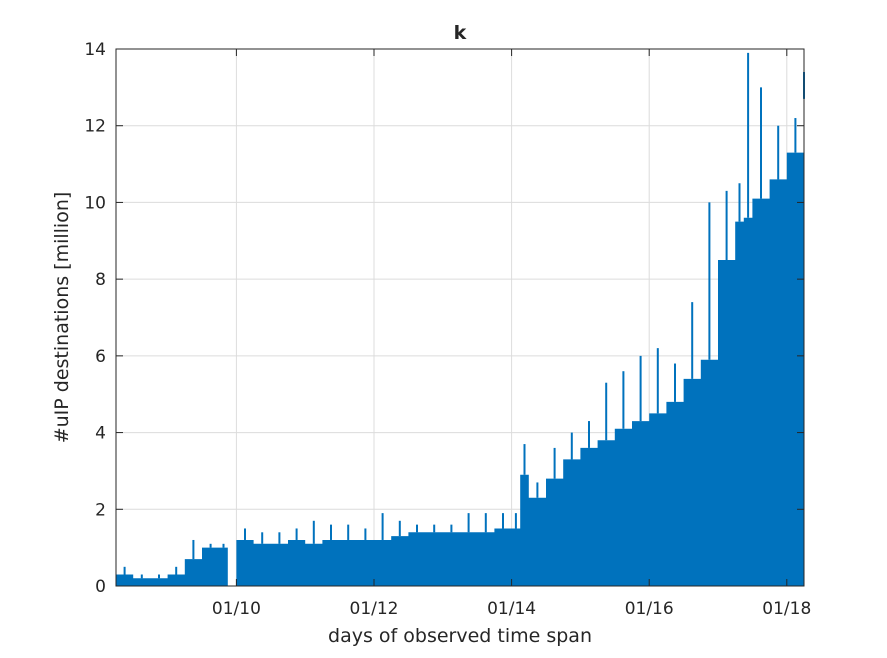  Describe the element at coordinates (786, 609) in the screenshot. I see `x-tick-label: 01/18` at that location.